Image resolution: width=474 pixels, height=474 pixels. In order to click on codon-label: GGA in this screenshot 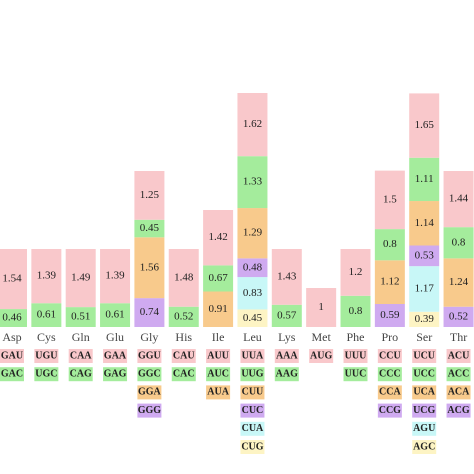, I will do `click(150, 392)`.